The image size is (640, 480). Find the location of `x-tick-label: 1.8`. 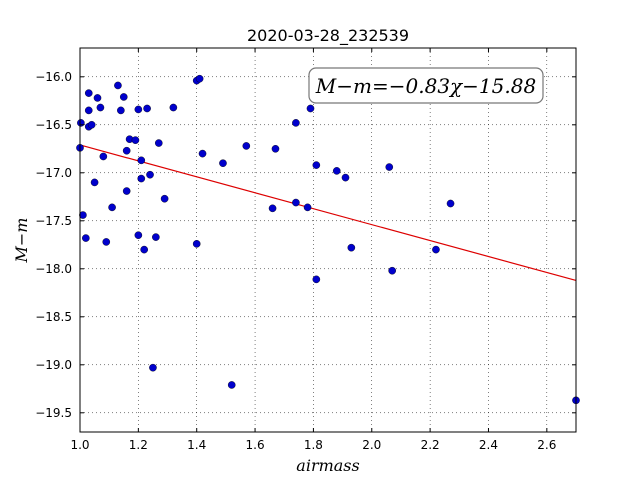

x-tick-label: 1.8 is located at coordinates (313, 445).